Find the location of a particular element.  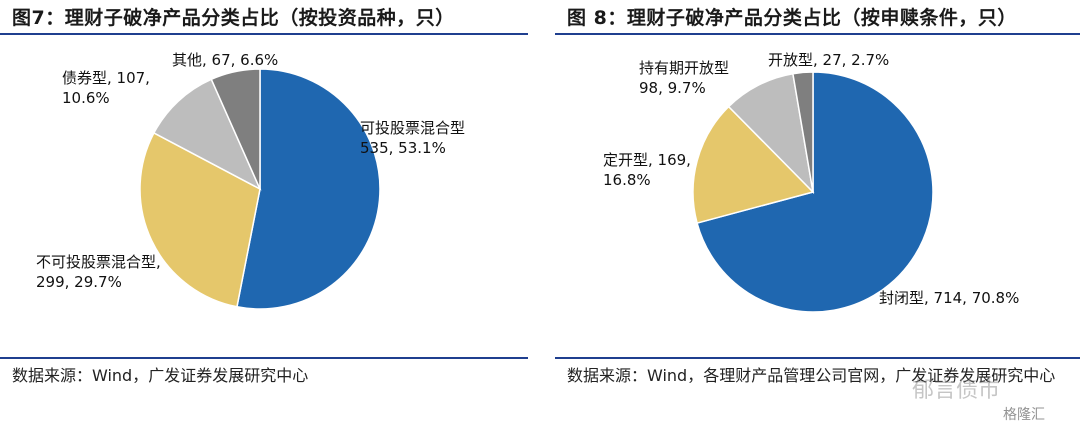

figure-8-title: 图 8：理财子破净产品分类占比（按申赎条件，只） is located at coordinates (792, 18).